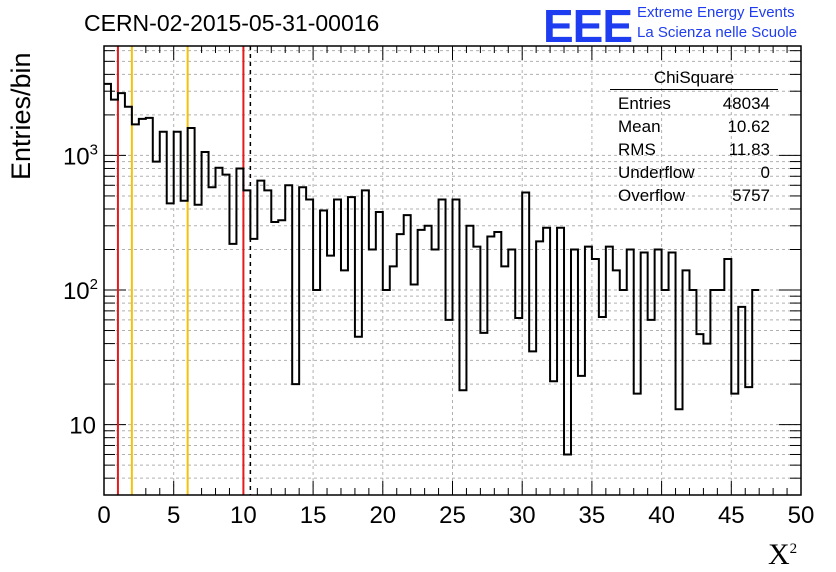  I want to click on stats-title: ChiSquare, so click(694, 79).